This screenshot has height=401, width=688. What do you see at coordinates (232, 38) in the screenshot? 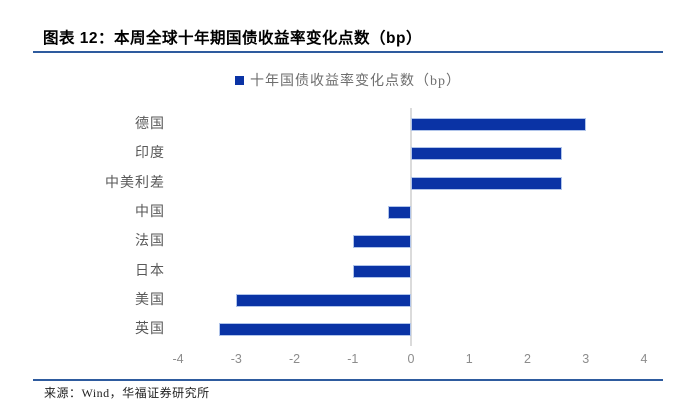
I see `chart-title: 图表 12：本周全球十年期国债收益率变化点数（bp）` at bounding box center [232, 38].